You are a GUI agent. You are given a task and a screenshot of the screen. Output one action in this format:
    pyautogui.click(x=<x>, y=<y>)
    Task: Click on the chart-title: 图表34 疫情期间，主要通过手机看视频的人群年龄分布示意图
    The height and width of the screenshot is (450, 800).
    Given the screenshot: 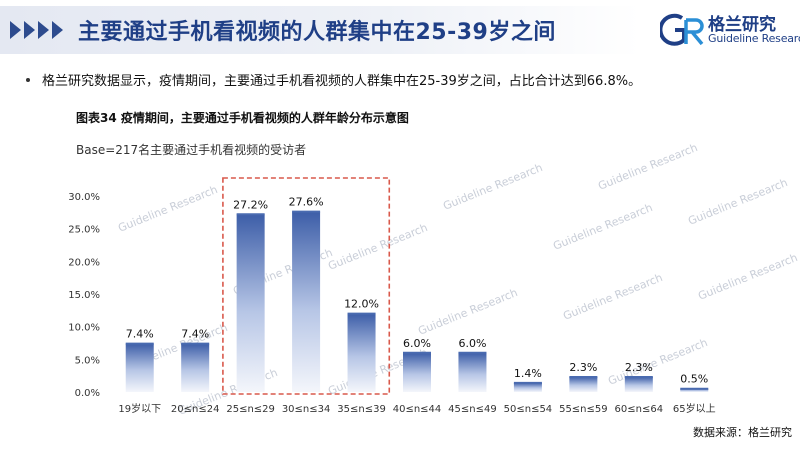 What is the action you would take?
    pyautogui.click(x=242, y=118)
    